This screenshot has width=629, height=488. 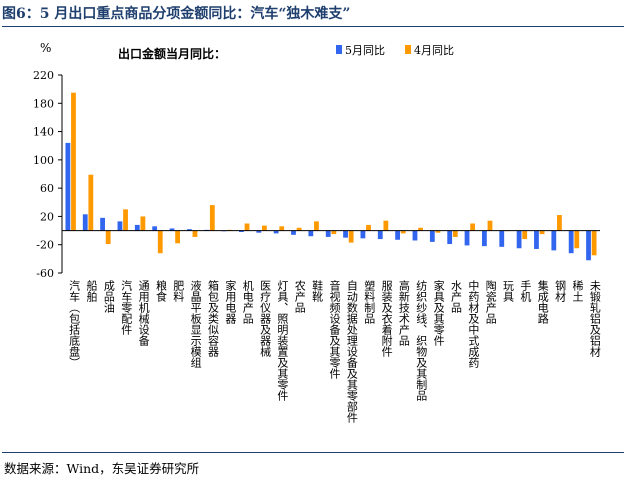 What do you see at coordinates (265, 319) in the screenshot?
I see `x-tick-label: 医疗仪器及器械` at bounding box center [265, 319].